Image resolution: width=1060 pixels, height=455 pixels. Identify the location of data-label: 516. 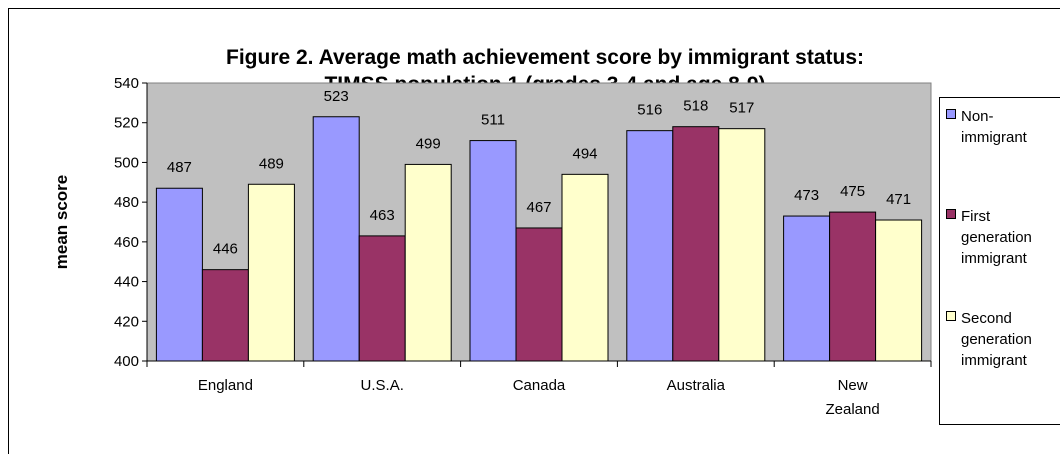
(649, 110).